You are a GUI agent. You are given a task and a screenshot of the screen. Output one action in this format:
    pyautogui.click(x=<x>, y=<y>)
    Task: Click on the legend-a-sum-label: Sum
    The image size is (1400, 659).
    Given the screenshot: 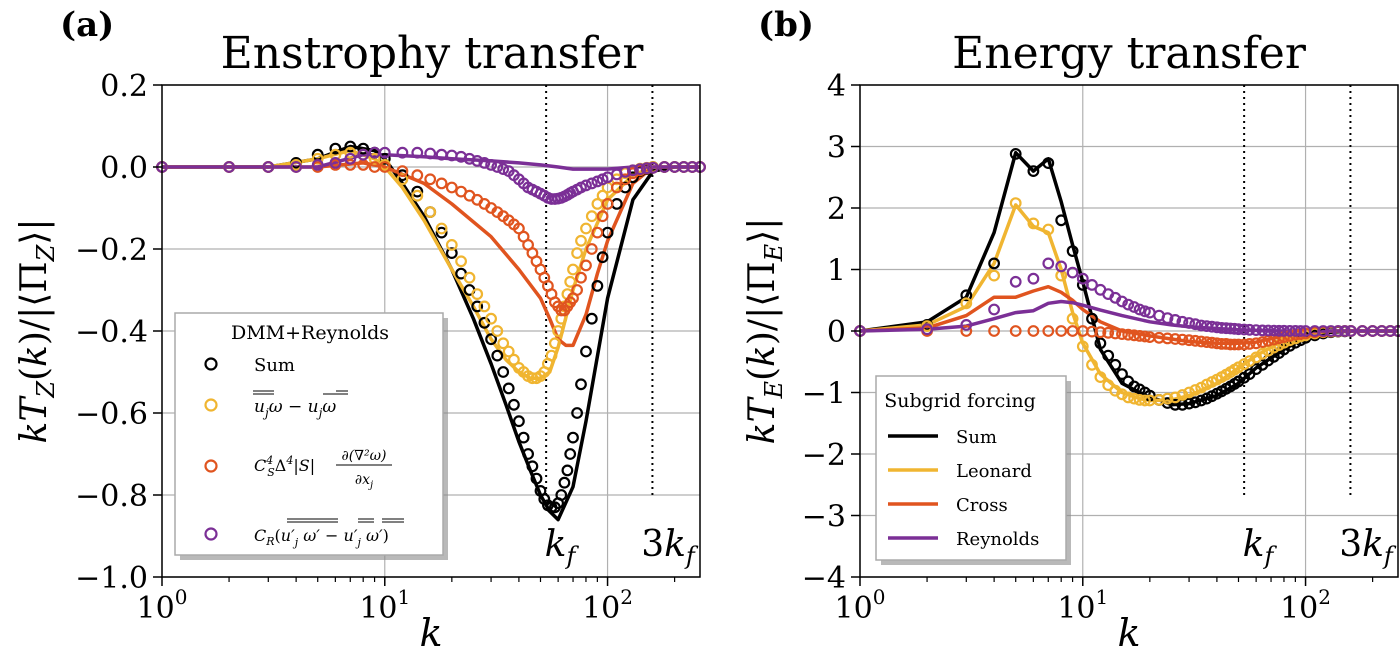 What is the action you would take?
    pyautogui.click(x=274, y=365)
    